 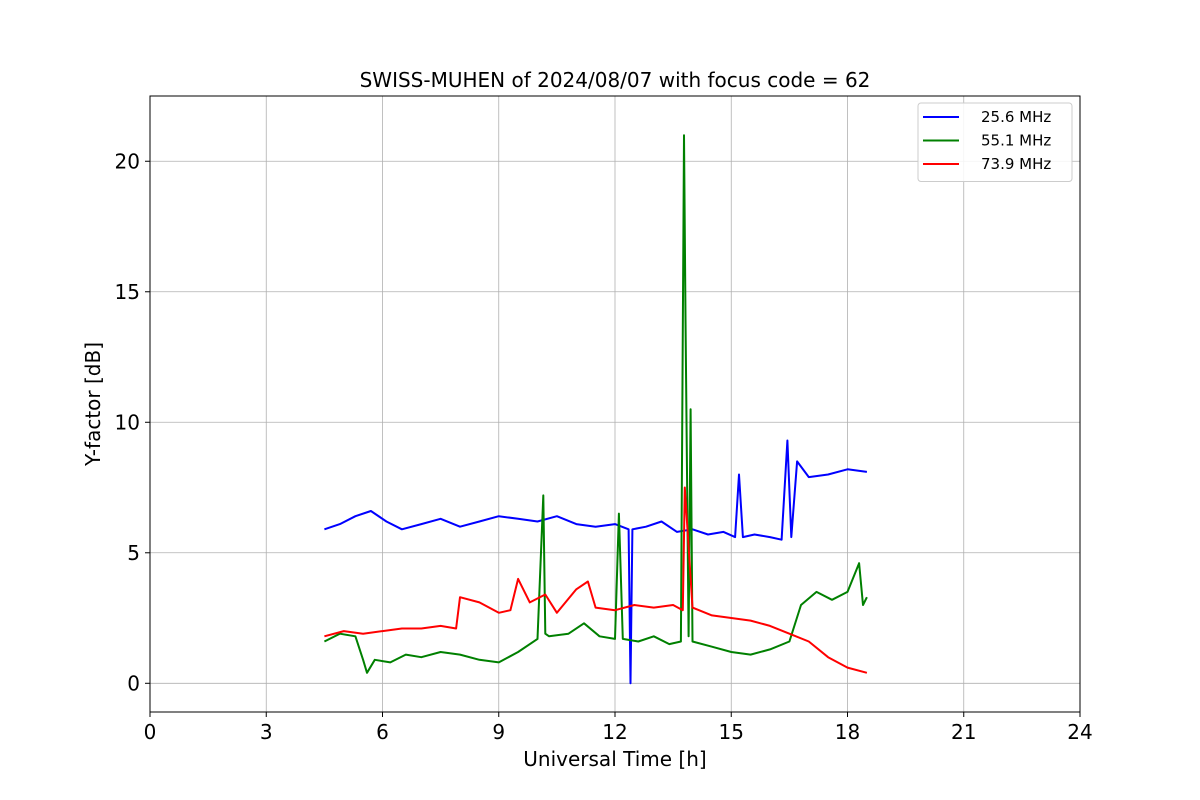 What do you see at coordinates (498, 732) in the screenshot?
I see `x-tick-label: 9` at bounding box center [498, 732].